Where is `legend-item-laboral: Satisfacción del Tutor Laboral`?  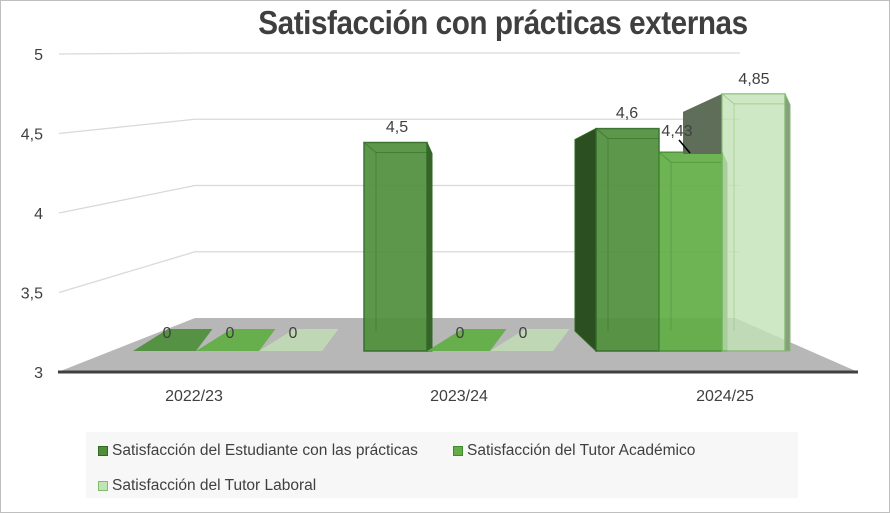 legend-item-laboral: Satisfacción del Tutor Laboral is located at coordinates (207, 486).